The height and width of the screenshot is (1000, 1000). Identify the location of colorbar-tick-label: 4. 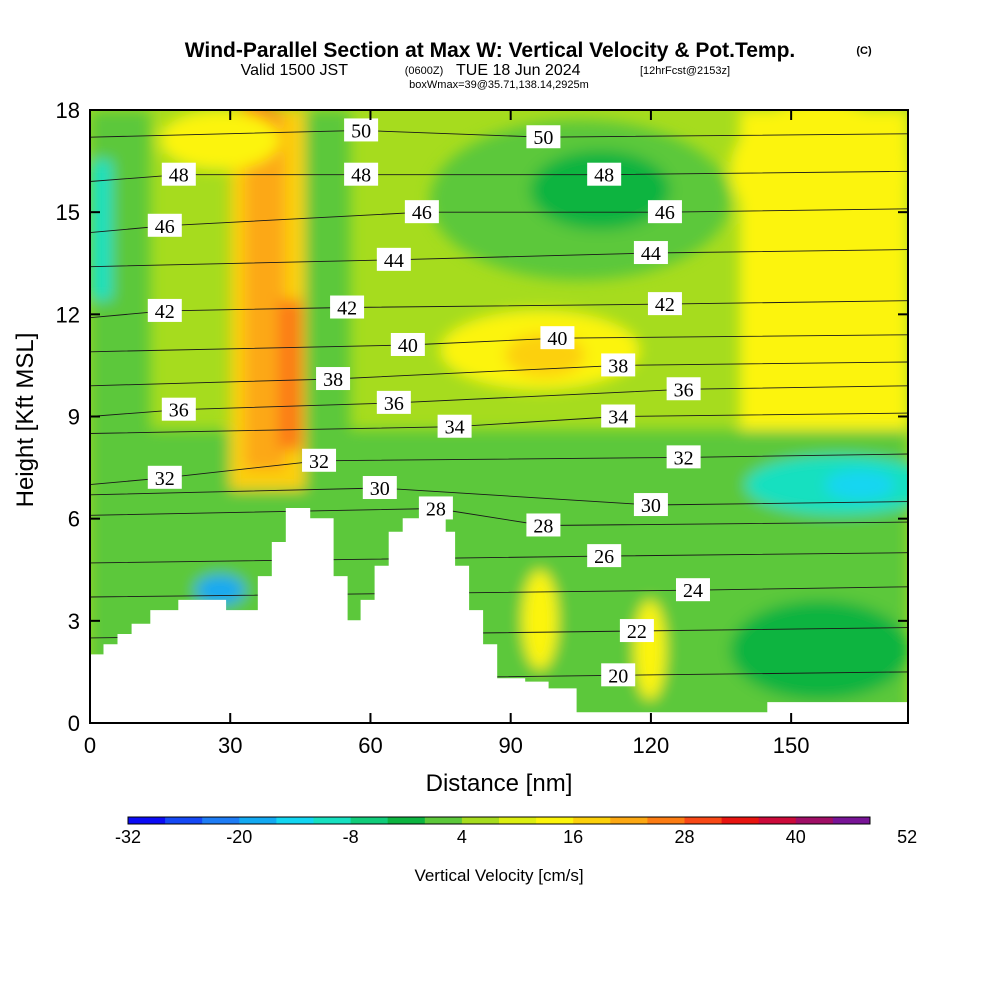
(462, 837).